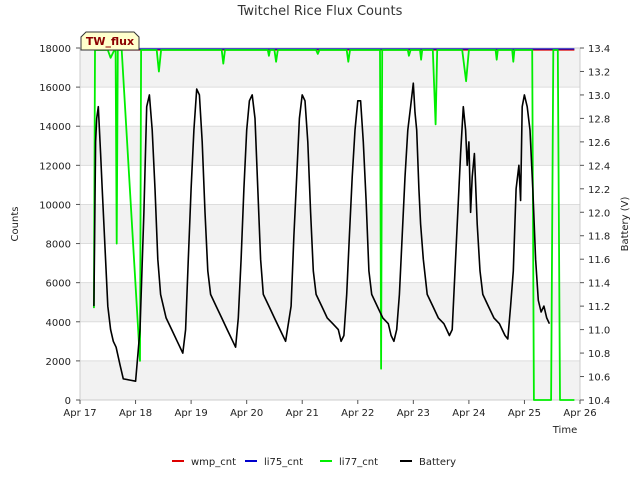 Image resolution: width=640 pixels, height=480 pixels. What do you see at coordinates (55, 88) in the screenshot?
I see `y-tick-label: 16000` at bounding box center [55, 88].